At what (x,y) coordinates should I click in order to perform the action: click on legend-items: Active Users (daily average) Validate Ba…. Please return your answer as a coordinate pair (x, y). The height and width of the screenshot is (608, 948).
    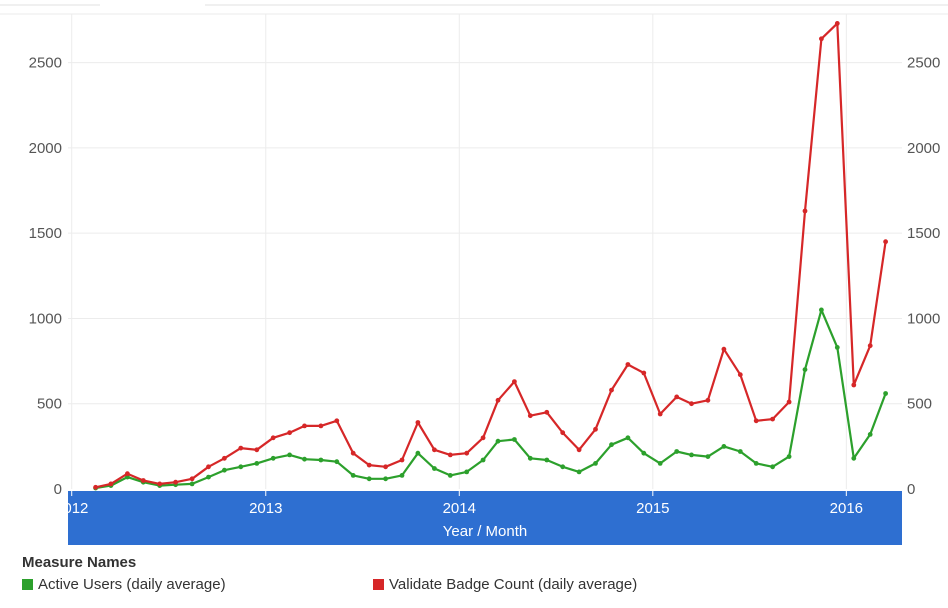
    Looking at the image, I should click on (472, 586).